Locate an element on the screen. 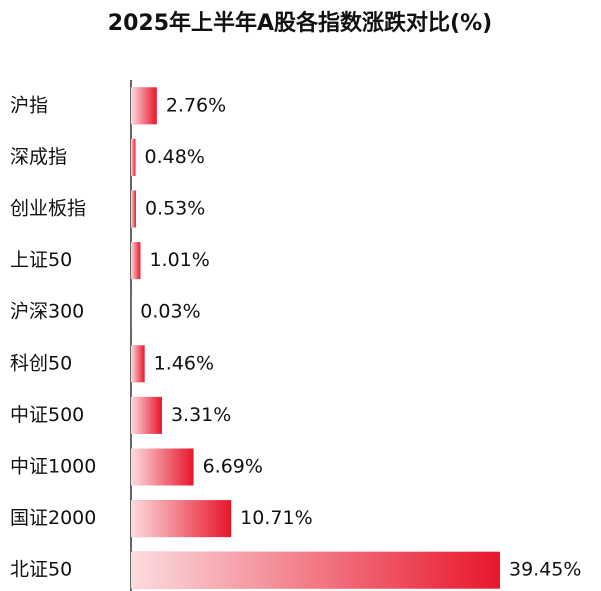 This screenshot has height=591, width=601. category-label: 中证1000 is located at coordinates (53, 467).